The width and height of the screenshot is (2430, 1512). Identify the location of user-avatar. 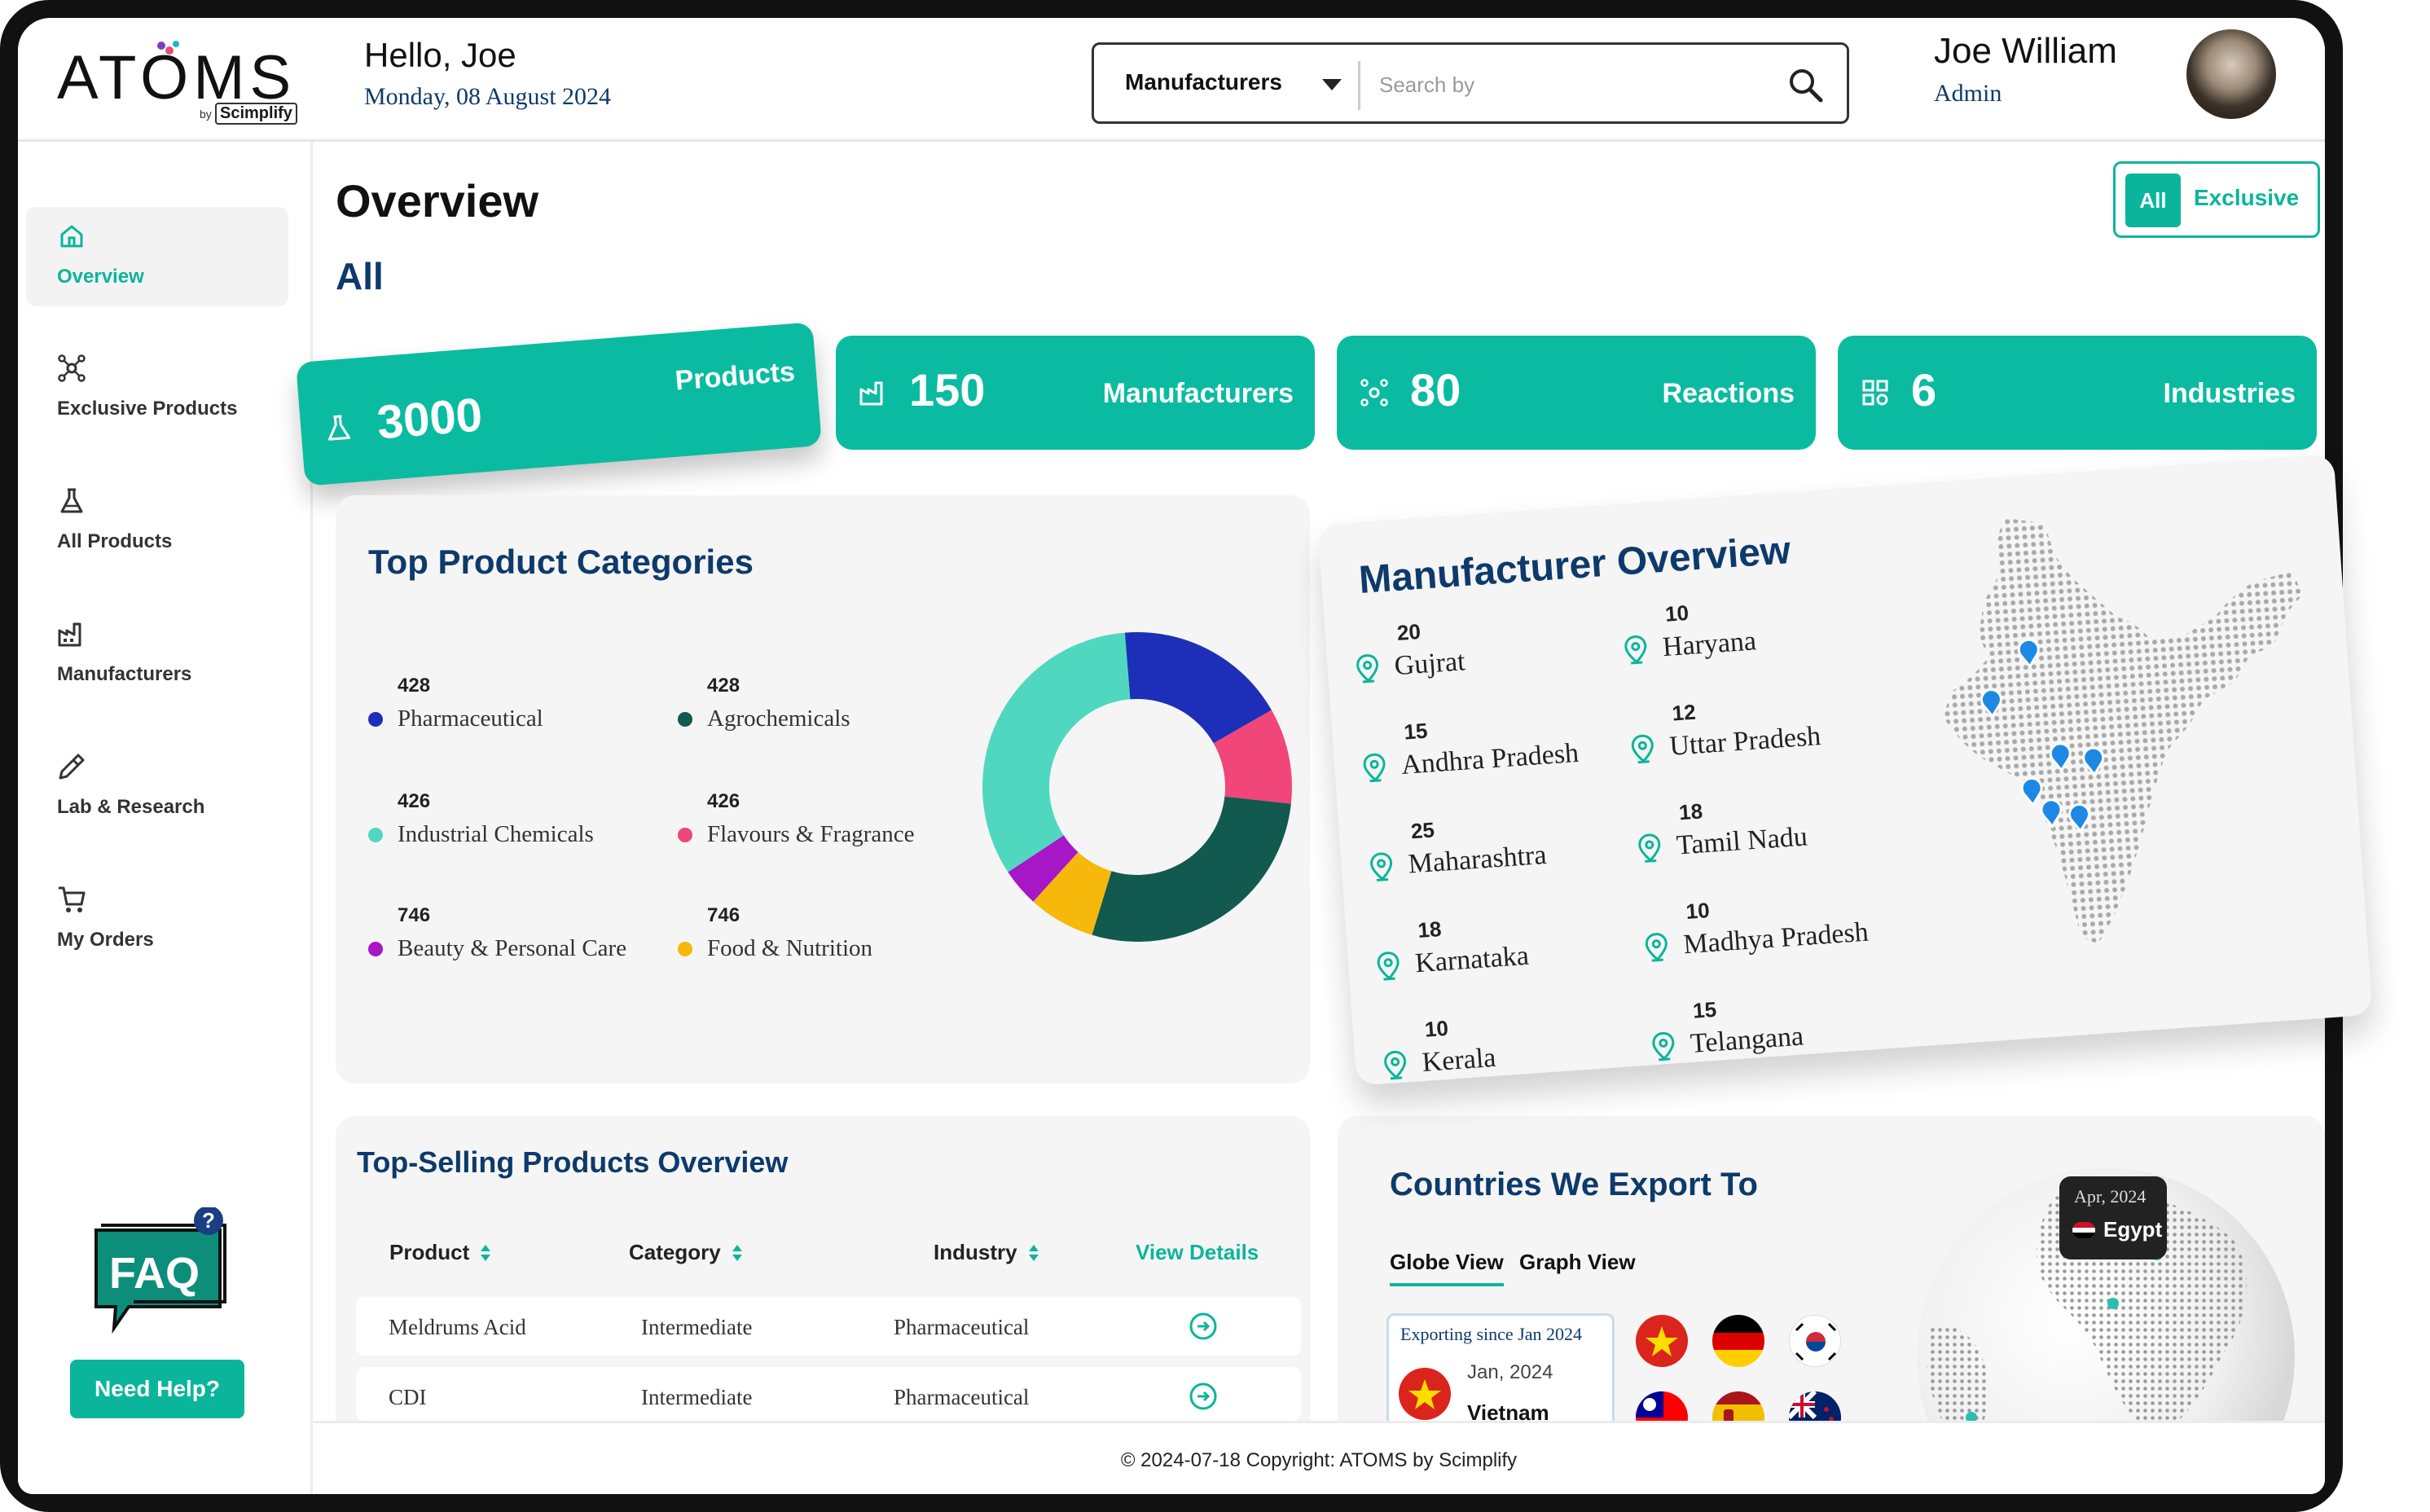
(2231, 74).